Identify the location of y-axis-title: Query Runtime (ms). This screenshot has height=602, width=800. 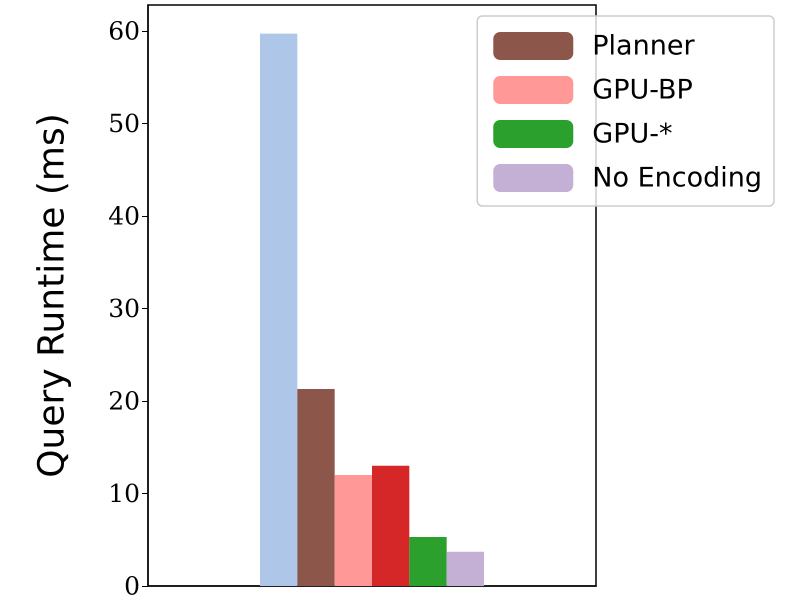
(52, 295).